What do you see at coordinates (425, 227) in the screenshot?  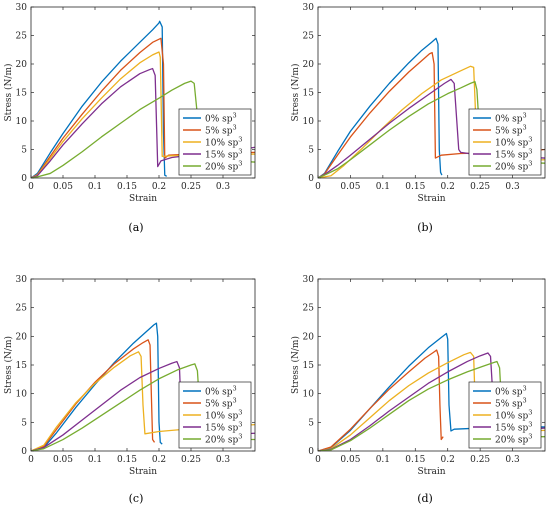 I see `panel-label: (b)` at bounding box center [425, 227].